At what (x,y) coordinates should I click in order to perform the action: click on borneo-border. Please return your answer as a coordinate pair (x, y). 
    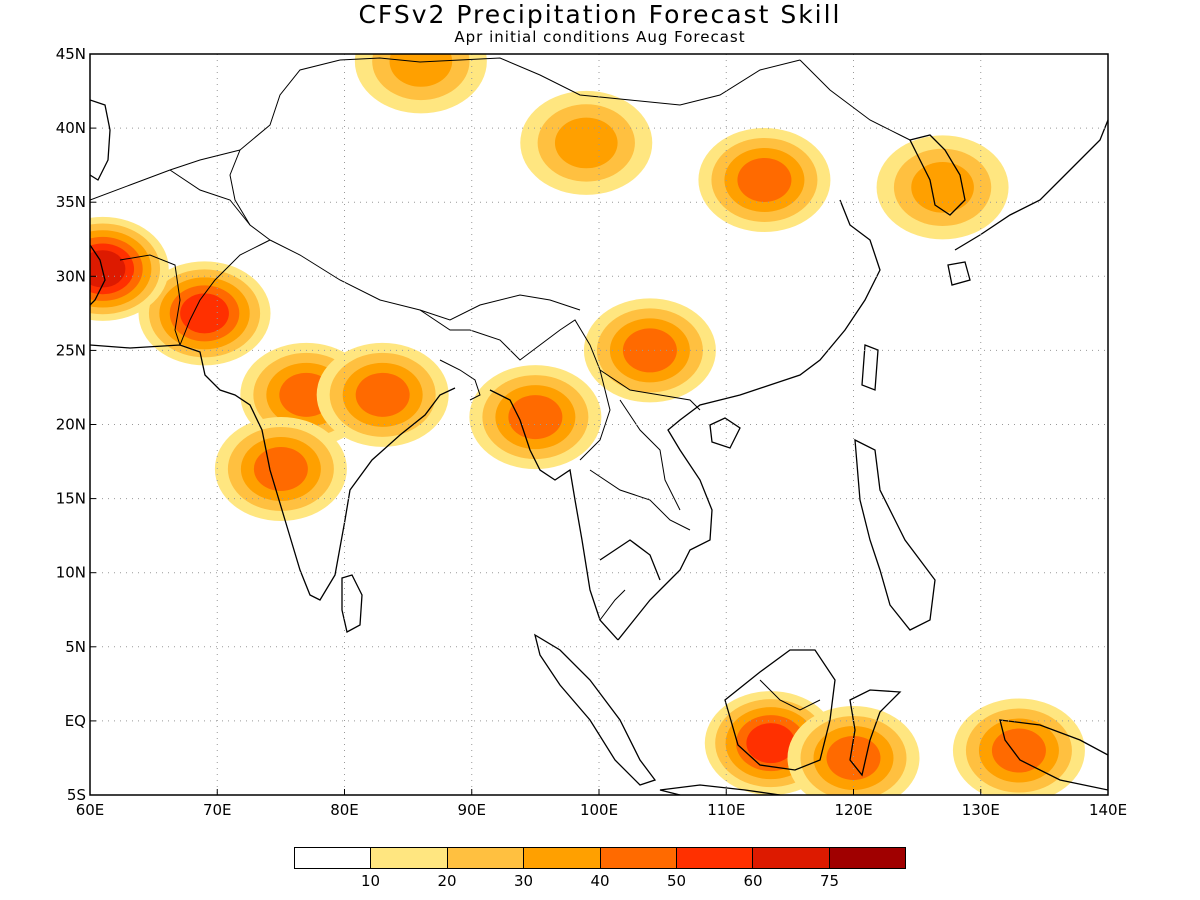
    Looking at the image, I should click on (790, 695).